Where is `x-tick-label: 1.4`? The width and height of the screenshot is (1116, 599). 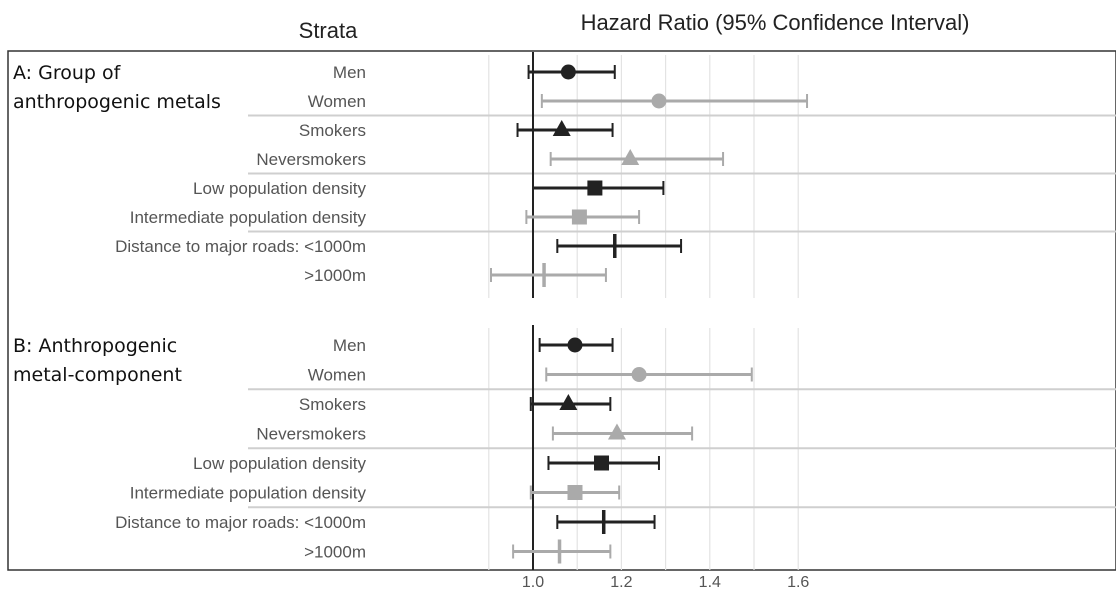
x-tick-label: 1.4 is located at coordinates (710, 582).